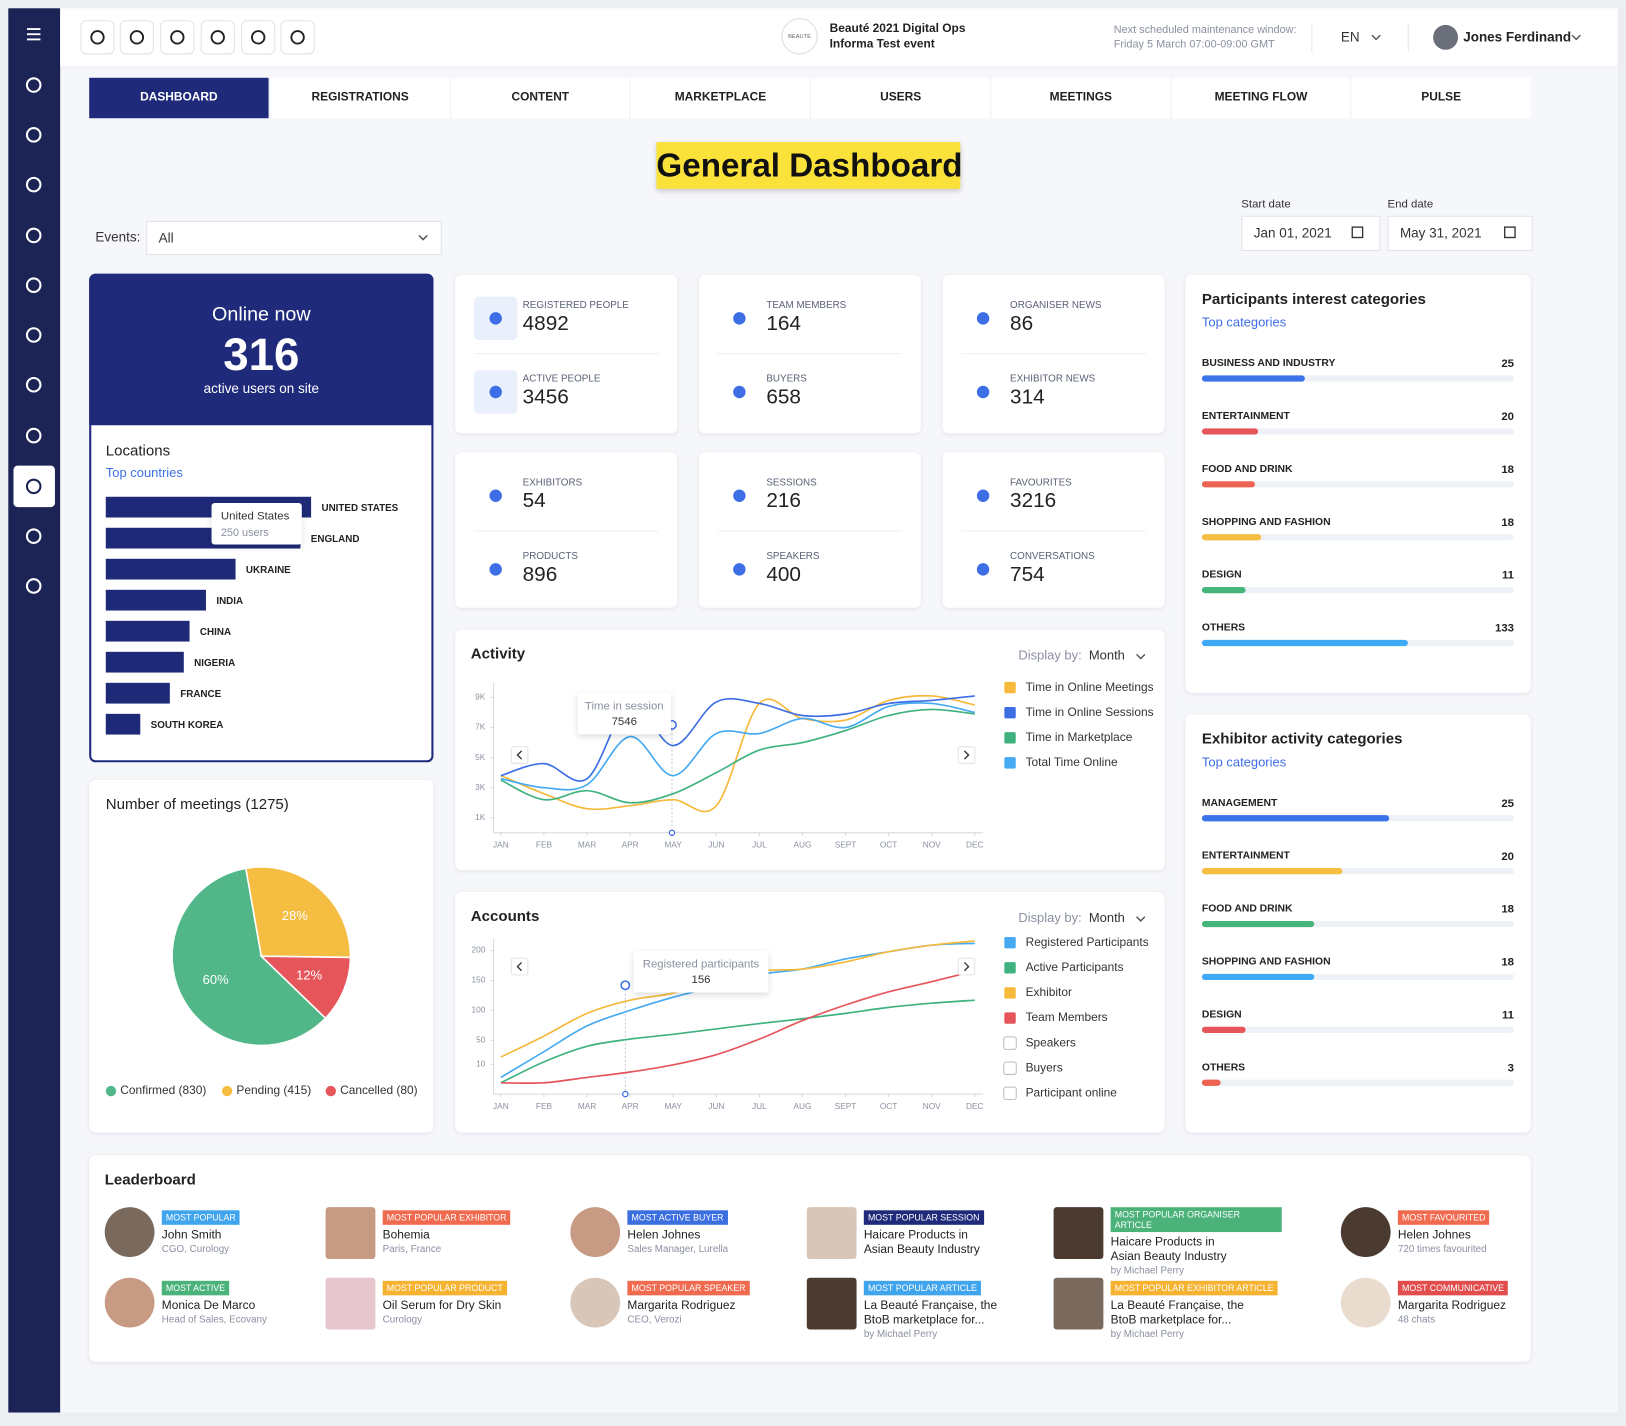 The image size is (1626, 1426). What do you see at coordinates (1245, 416) in the screenshot?
I see `category-name: ENTERTAINMENT` at bounding box center [1245, 416].